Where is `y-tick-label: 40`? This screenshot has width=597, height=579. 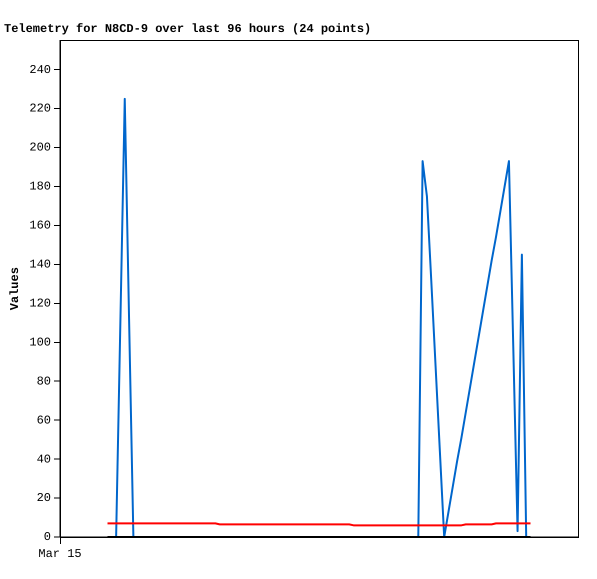 y-tick-label: 40 is located at coordinates (44, 459).